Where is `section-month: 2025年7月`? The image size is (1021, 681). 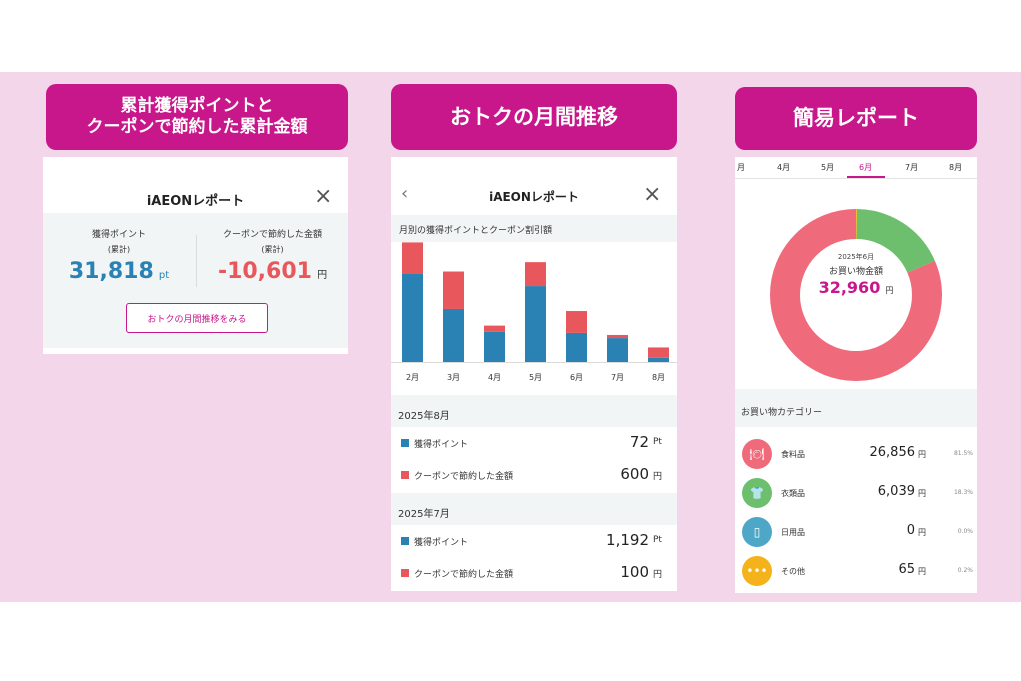 section-month: 2025年7月 is located at coordinates (424, 514).